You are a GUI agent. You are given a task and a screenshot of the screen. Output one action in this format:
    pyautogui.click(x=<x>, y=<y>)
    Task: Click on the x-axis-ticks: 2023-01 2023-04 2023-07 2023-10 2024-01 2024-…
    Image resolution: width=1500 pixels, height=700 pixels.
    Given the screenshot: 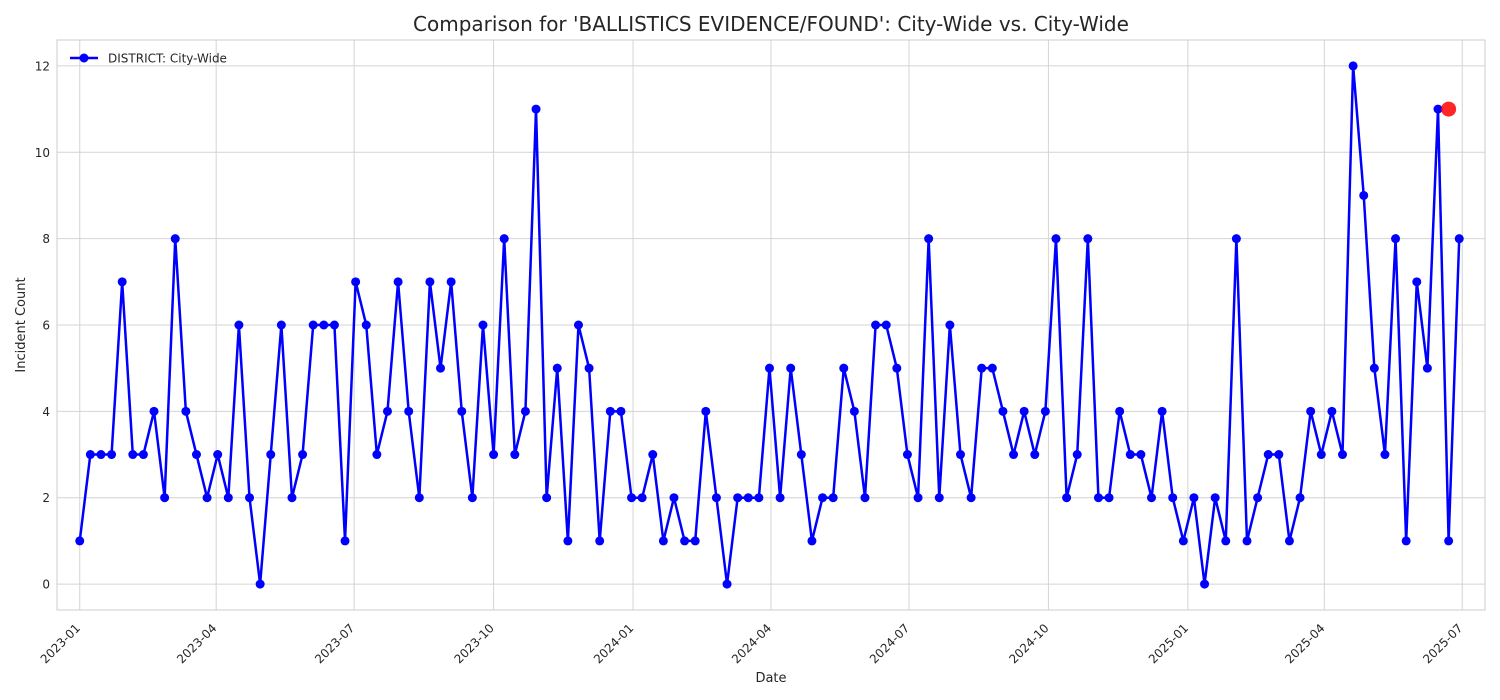 What is the action you would take?
    pyautogui.click(x=752, y=643)
    